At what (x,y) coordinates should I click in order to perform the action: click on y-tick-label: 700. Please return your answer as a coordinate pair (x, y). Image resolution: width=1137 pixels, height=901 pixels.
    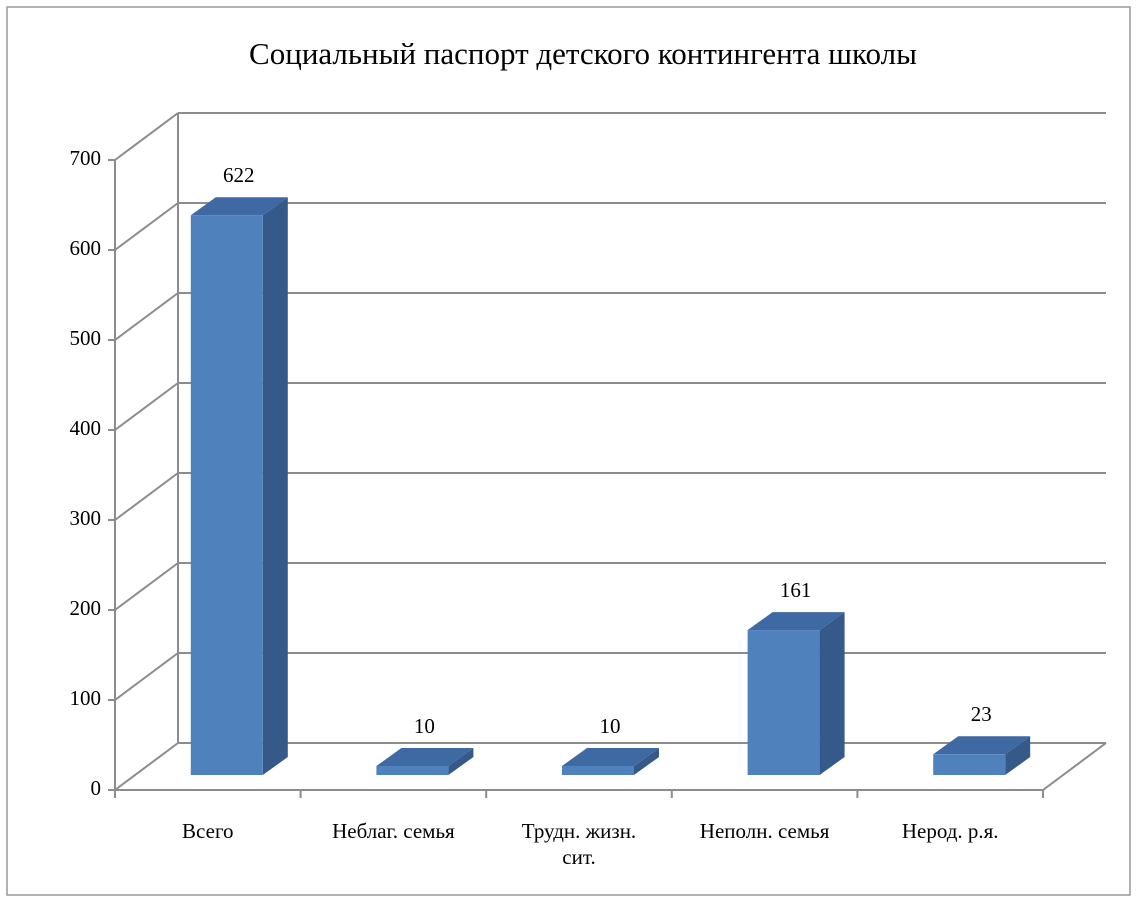
    Looking at the image, I should click on (86, 158).